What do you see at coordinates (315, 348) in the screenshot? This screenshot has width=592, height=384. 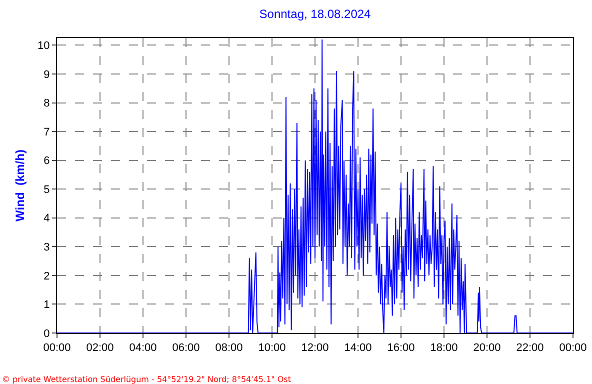 I see `x-tick-label: 12:00` at bounding box center [315, 348].